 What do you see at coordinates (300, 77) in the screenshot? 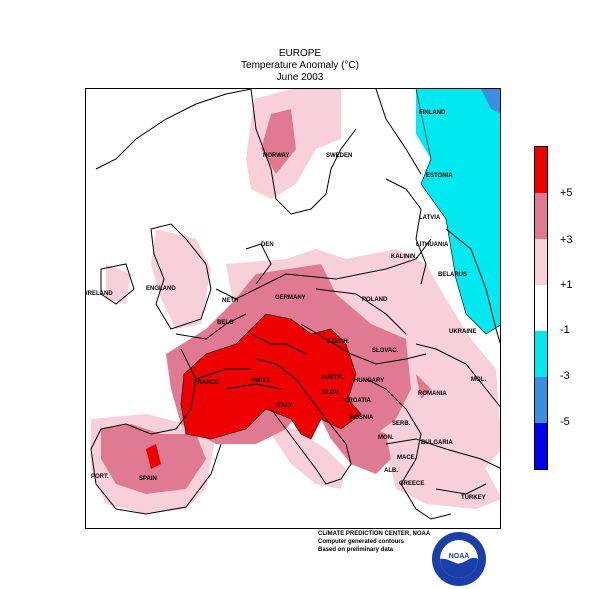
I see `title-period: June 2003` at bounding box center [300, 77].